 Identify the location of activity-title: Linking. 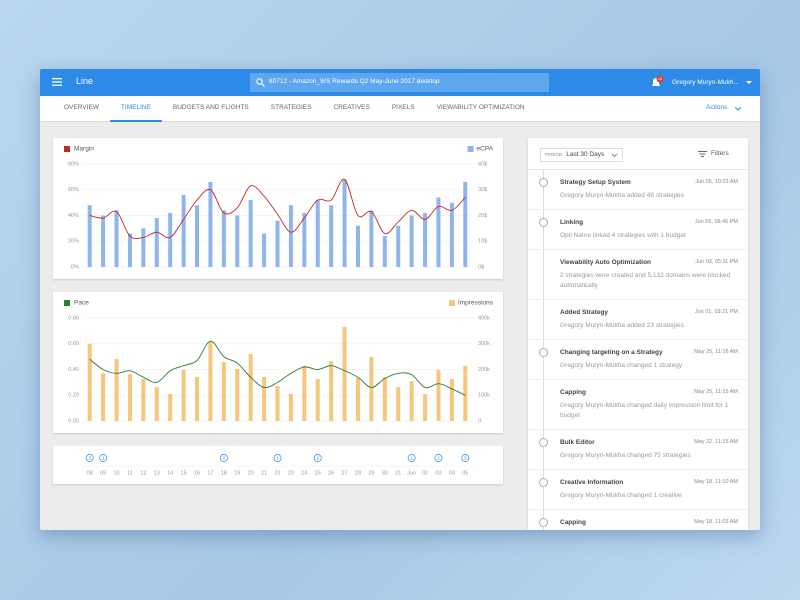
(572, 222).